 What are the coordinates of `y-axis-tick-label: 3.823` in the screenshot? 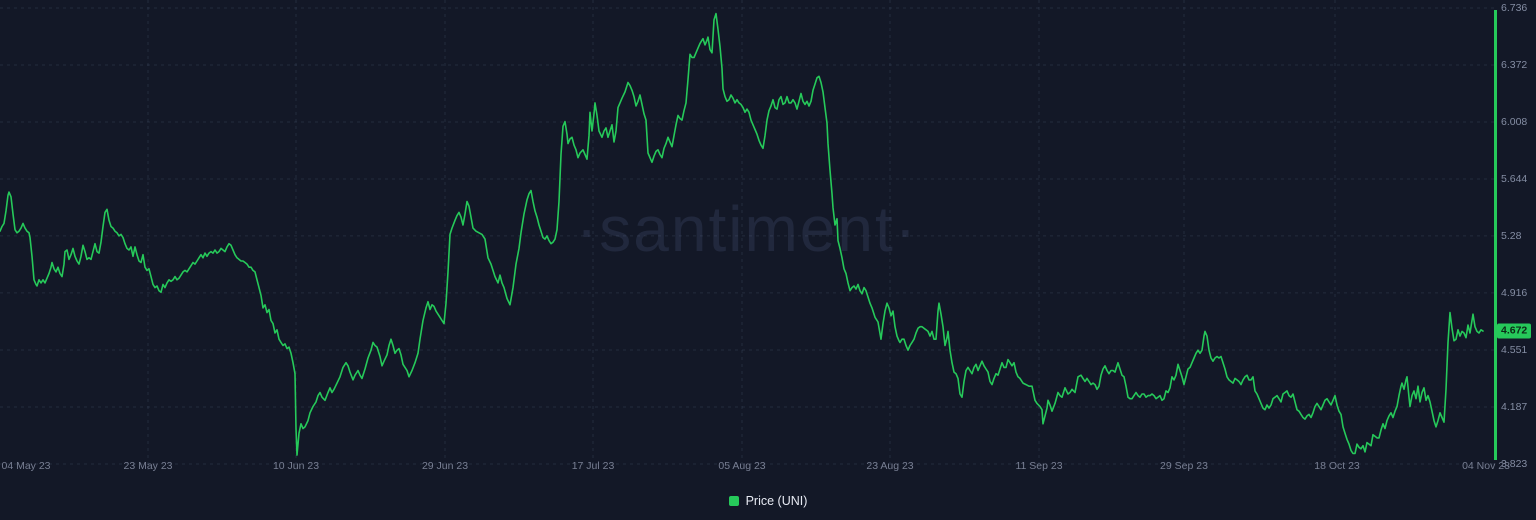 It's located at (1514, 464).